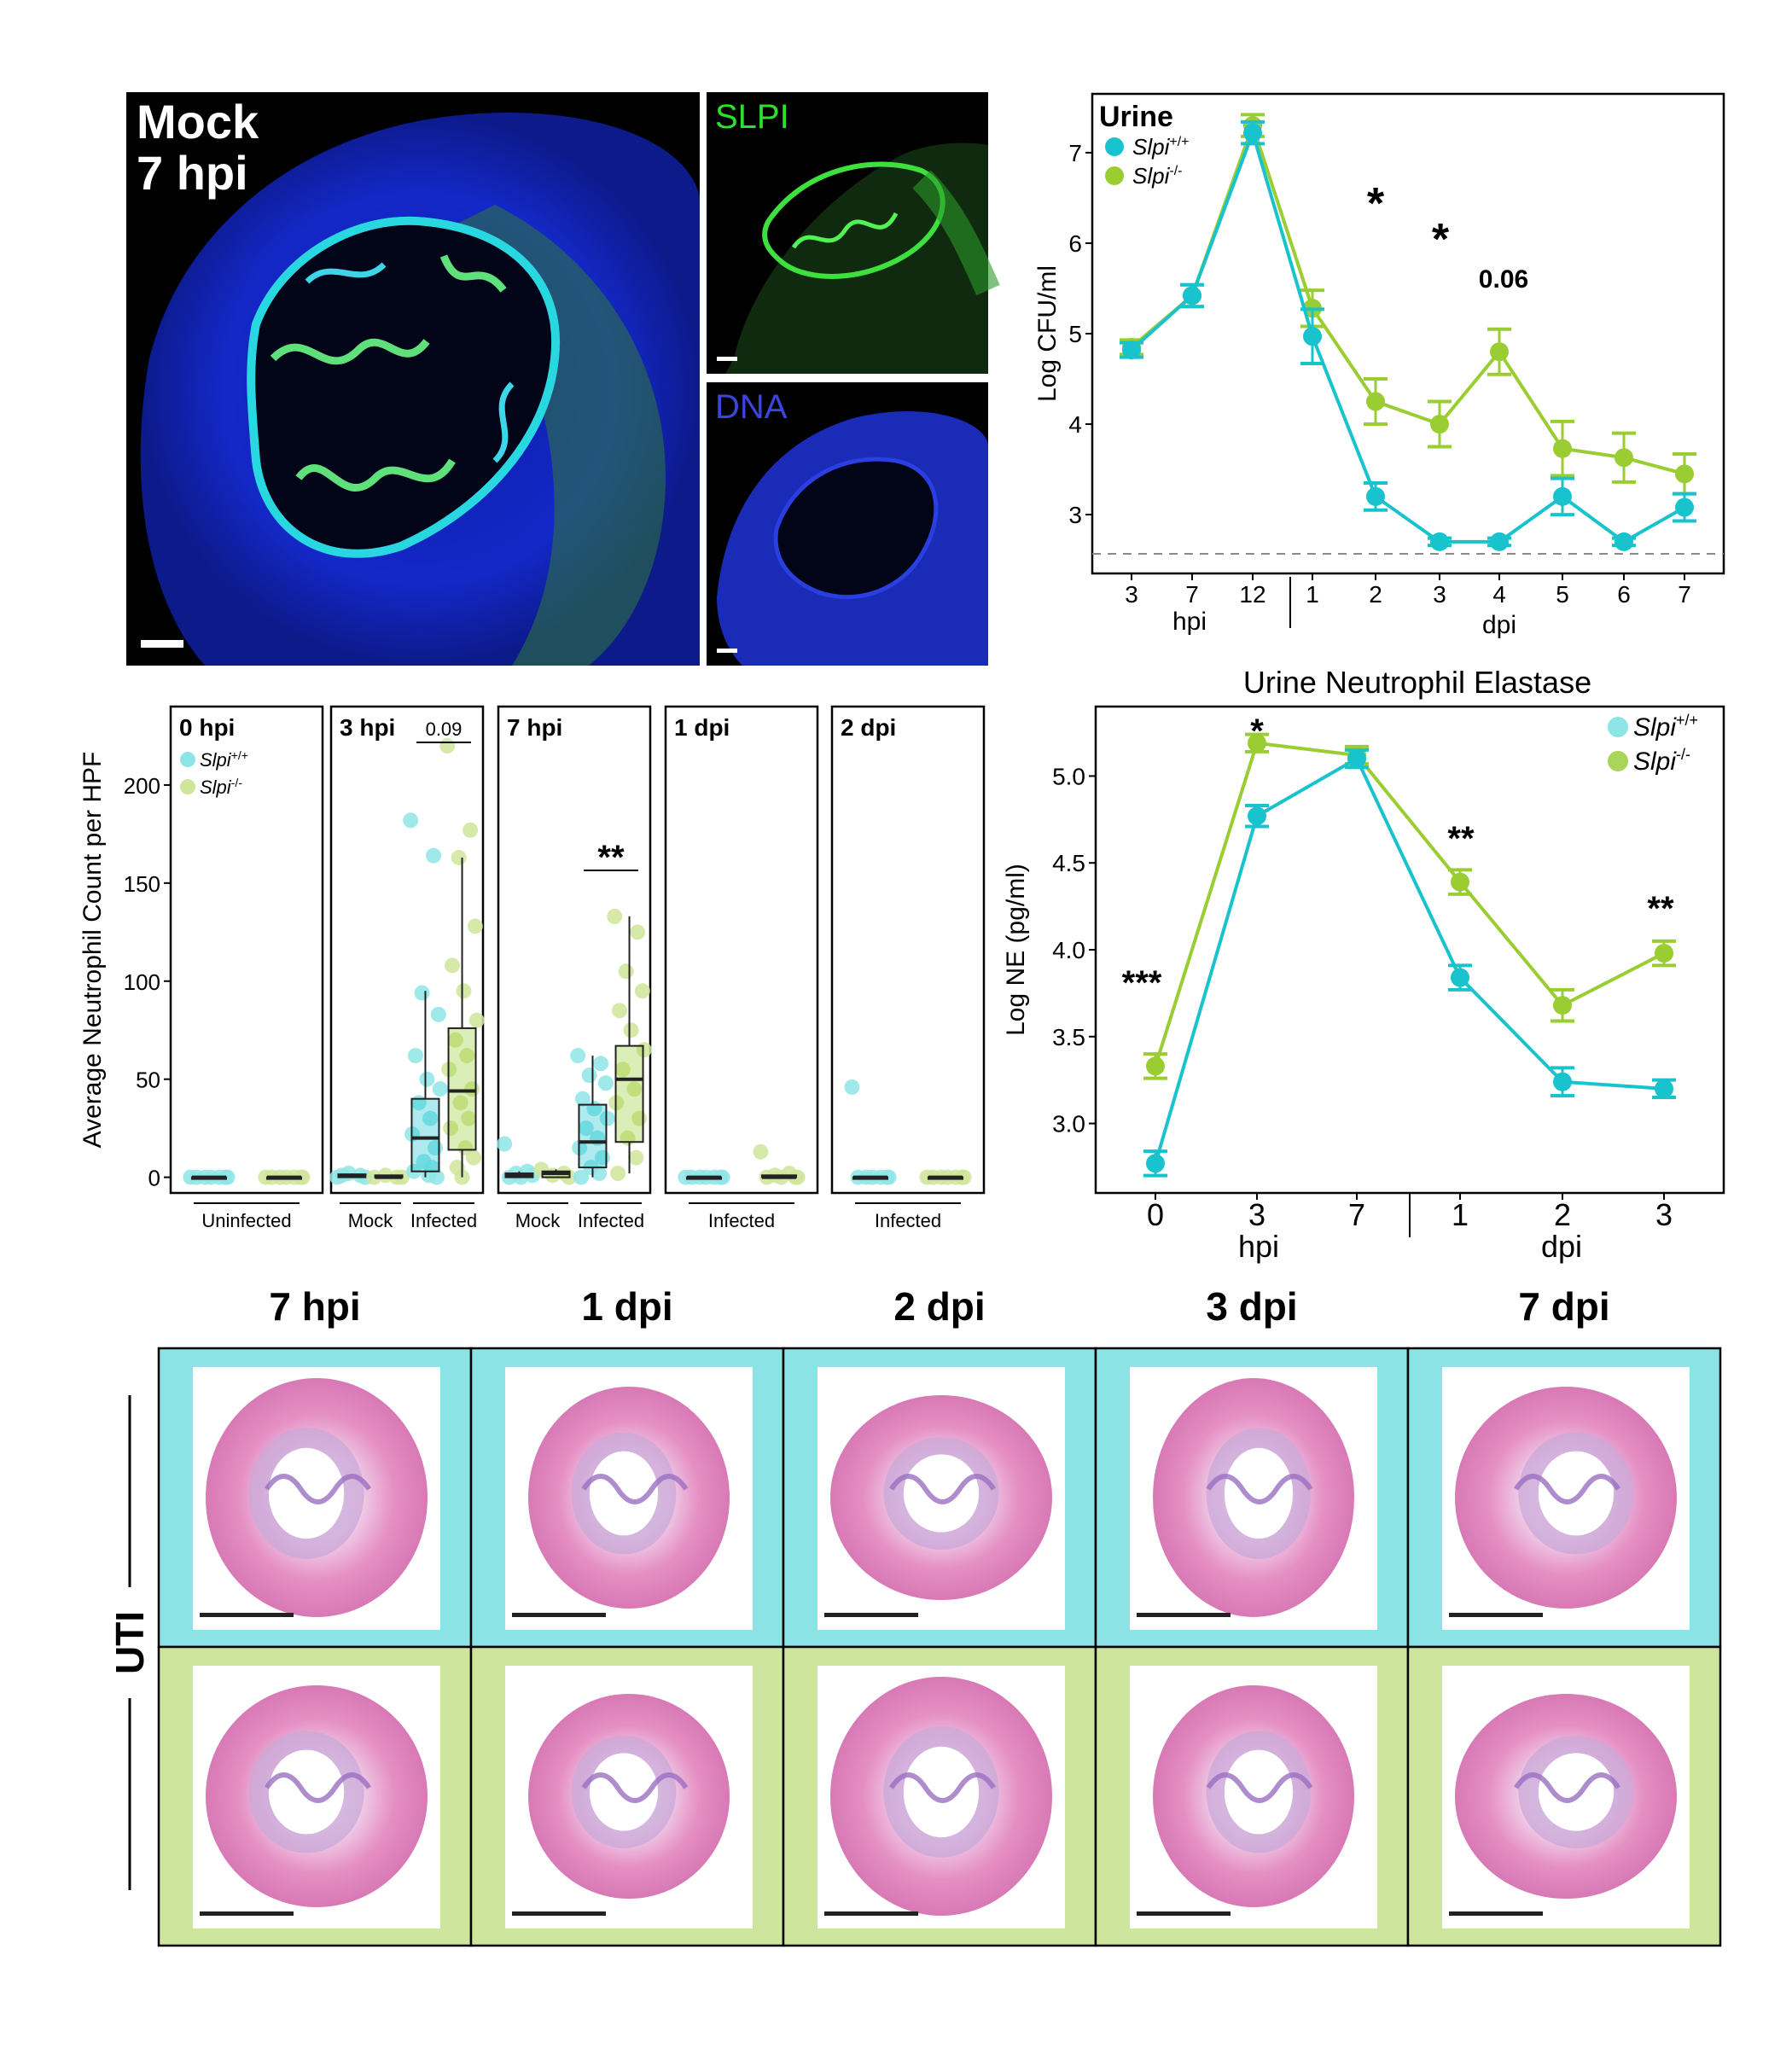 The image size is (1792, 2048). I want to click on column-label: 3 dpi, so click(1251, 1306).